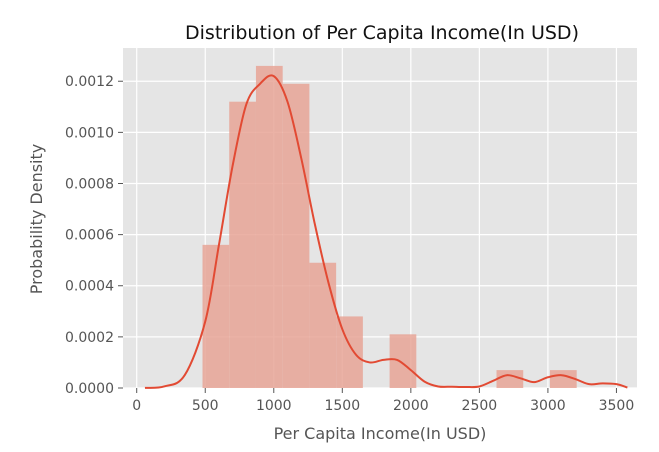 The height and width of the screenshot is (452, 659). Describe the element at coordinates (89, 338) in the screenshot. I see `y-tick-label-1: 0.0002` at that location.